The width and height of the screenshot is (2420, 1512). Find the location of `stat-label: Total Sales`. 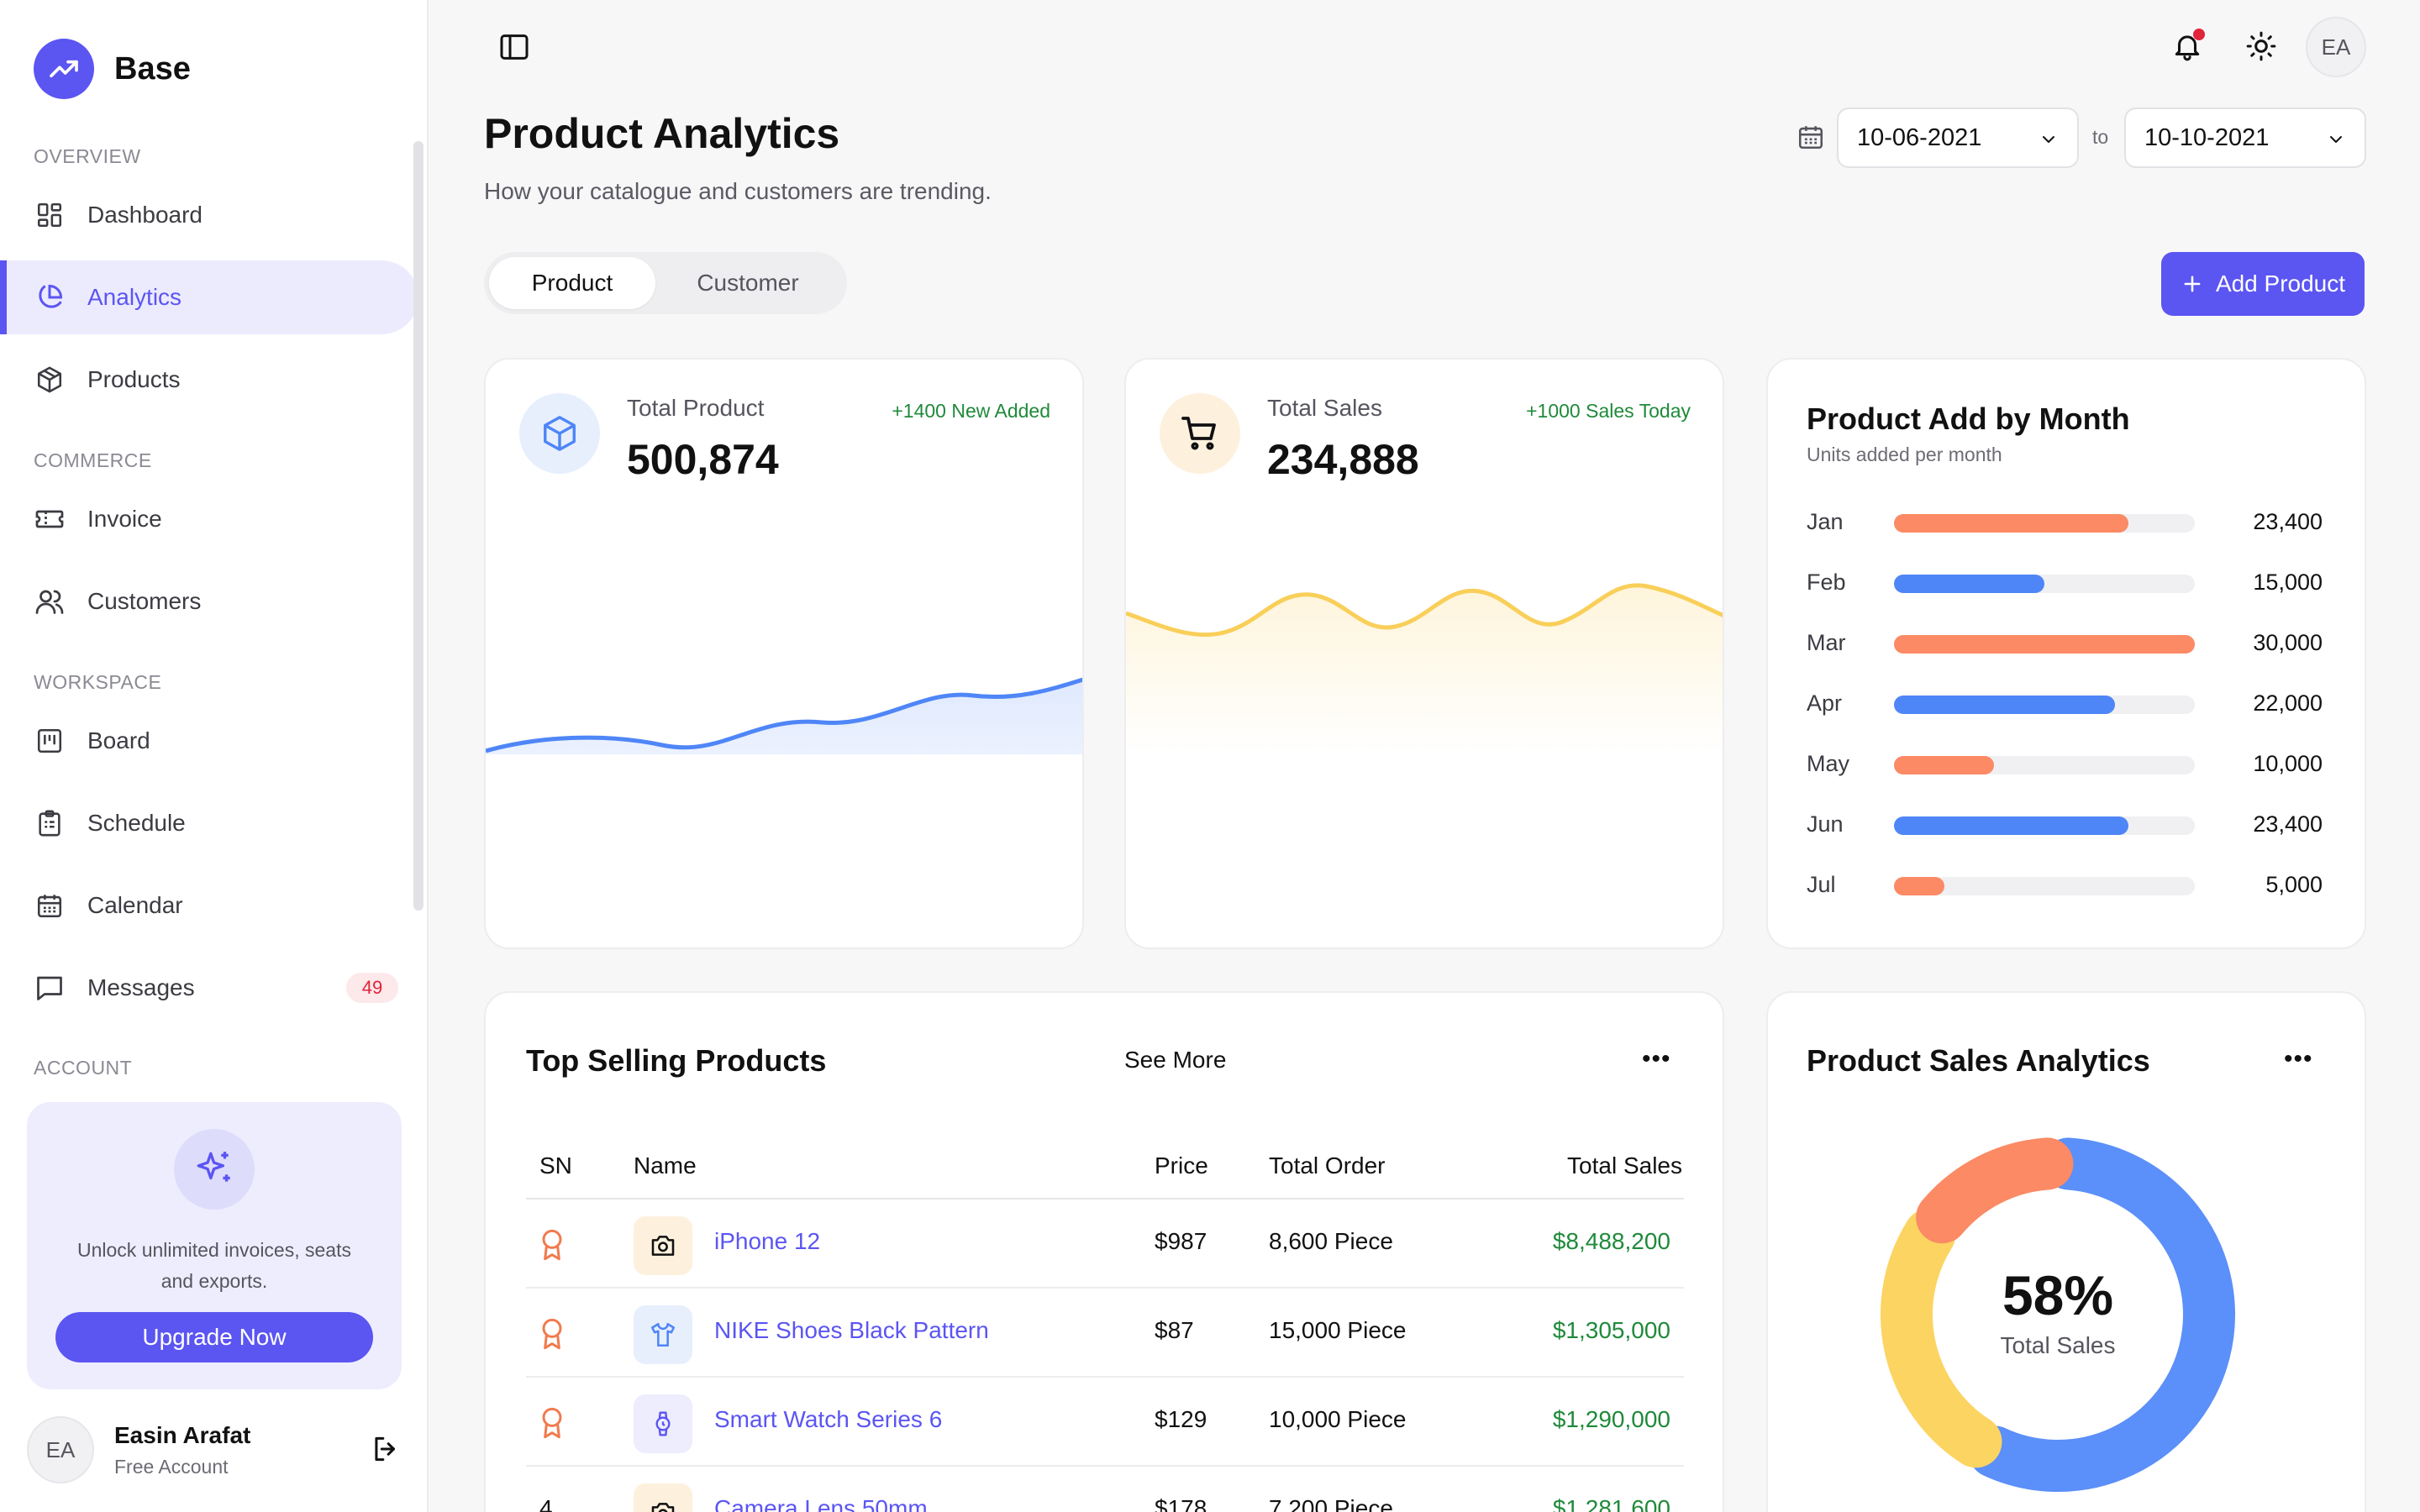

stat-label: Total Sales is located at coordinates (1324, 408).